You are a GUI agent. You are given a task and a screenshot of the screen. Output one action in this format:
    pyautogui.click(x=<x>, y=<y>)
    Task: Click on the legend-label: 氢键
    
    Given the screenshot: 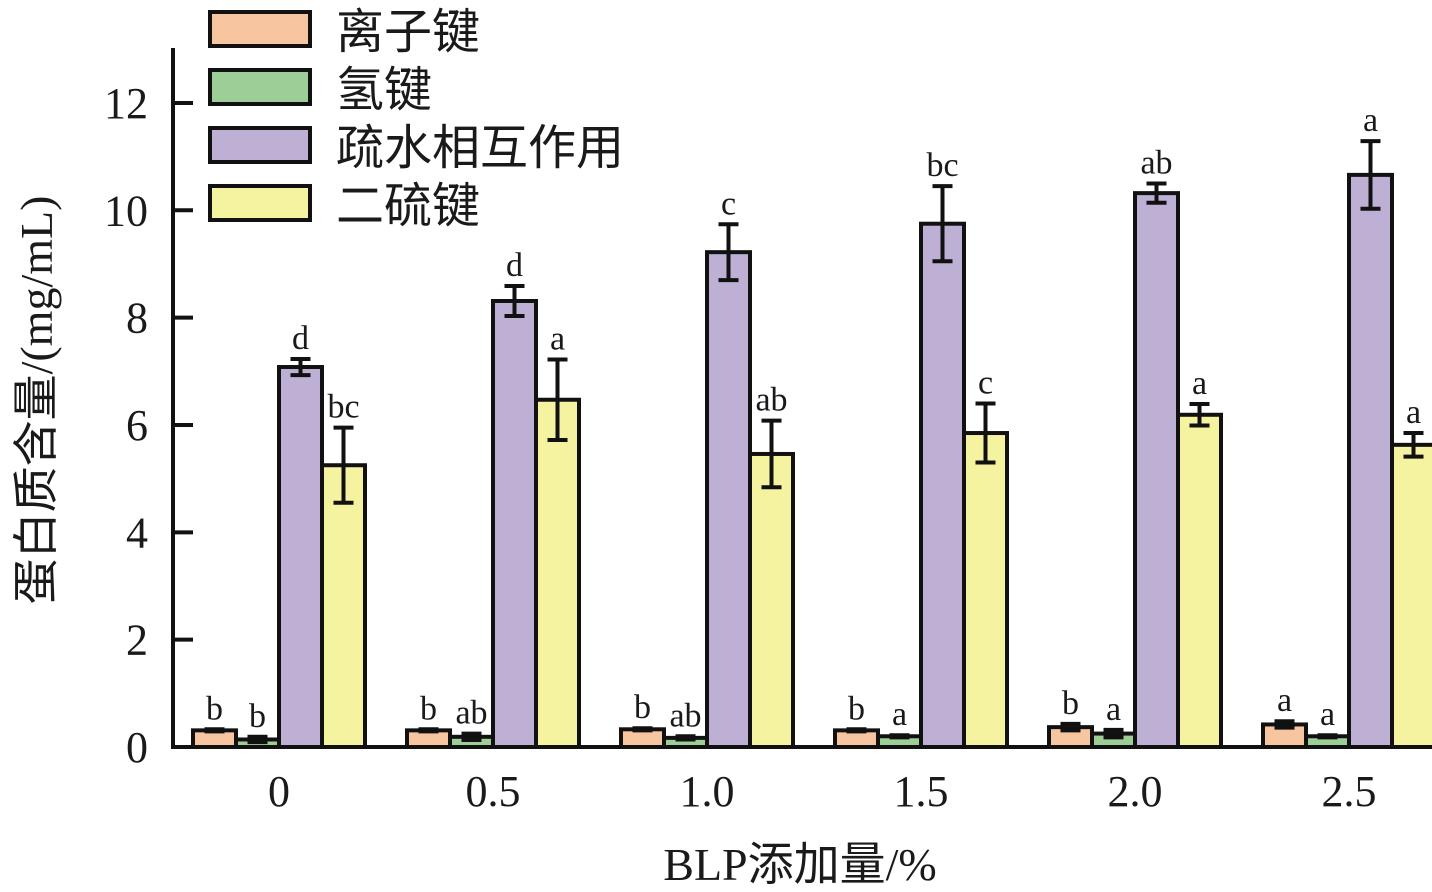 What is the action you would take?
    pyautogui.click(x=384, y=90)
    